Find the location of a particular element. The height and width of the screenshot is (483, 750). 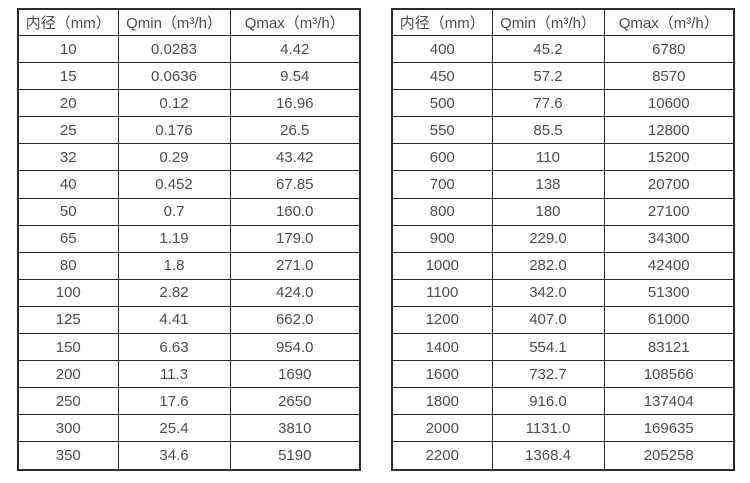

table-row: 150 6.63 954.0 is located at coordinates (189, 347).